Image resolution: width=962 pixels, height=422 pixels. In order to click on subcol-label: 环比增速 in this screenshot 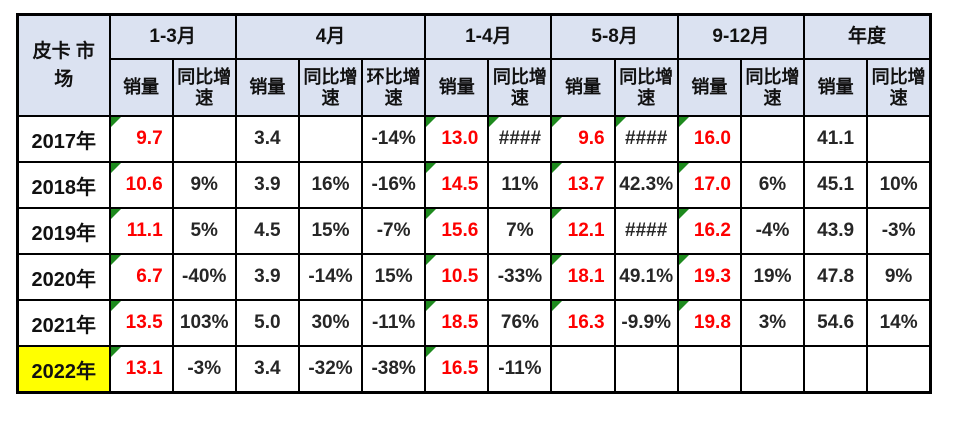, I will do `click(394, 87)`.